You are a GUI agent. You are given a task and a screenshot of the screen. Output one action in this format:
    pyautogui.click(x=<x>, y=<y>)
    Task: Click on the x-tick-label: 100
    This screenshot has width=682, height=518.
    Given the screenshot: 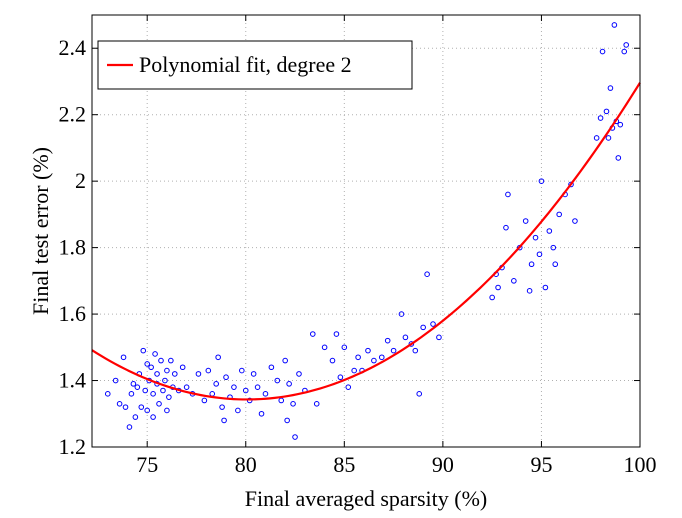 What is the action you would take?
    pyautogui.click(x=640, y=464)
    